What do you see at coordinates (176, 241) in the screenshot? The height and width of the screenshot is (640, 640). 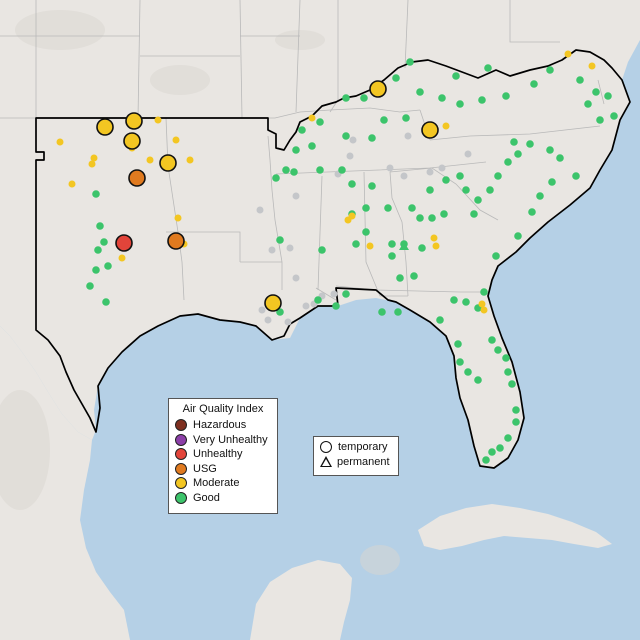 I see `featured-usg-site` at bounding box center [176, 241].